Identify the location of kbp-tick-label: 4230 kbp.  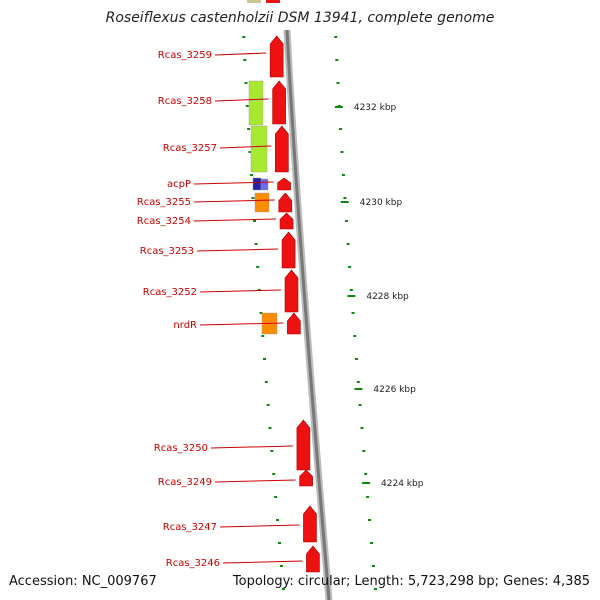
(381, 203).